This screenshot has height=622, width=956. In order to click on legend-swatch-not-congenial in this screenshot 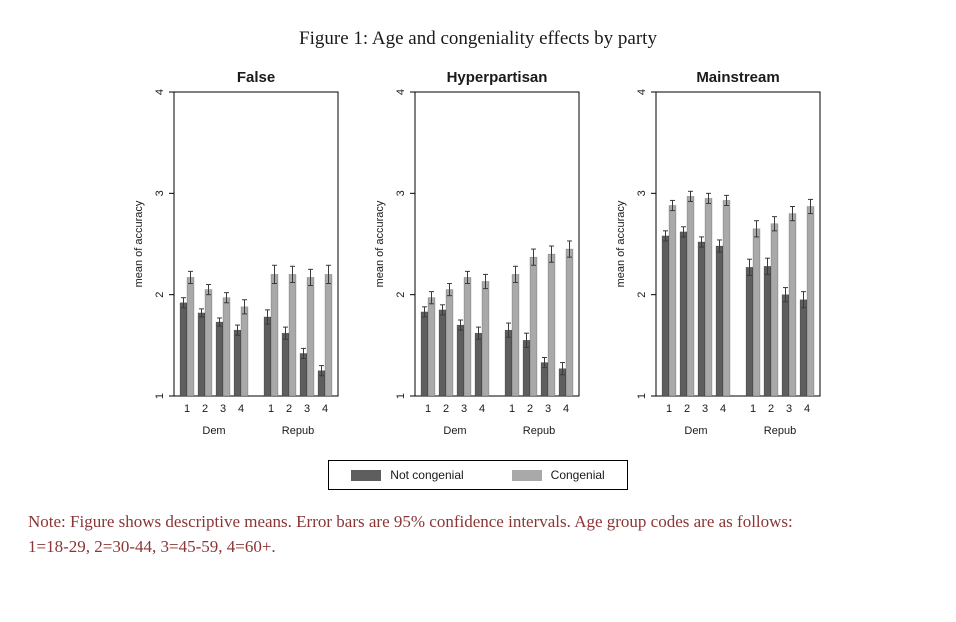, I will do `click(366, 475)`.